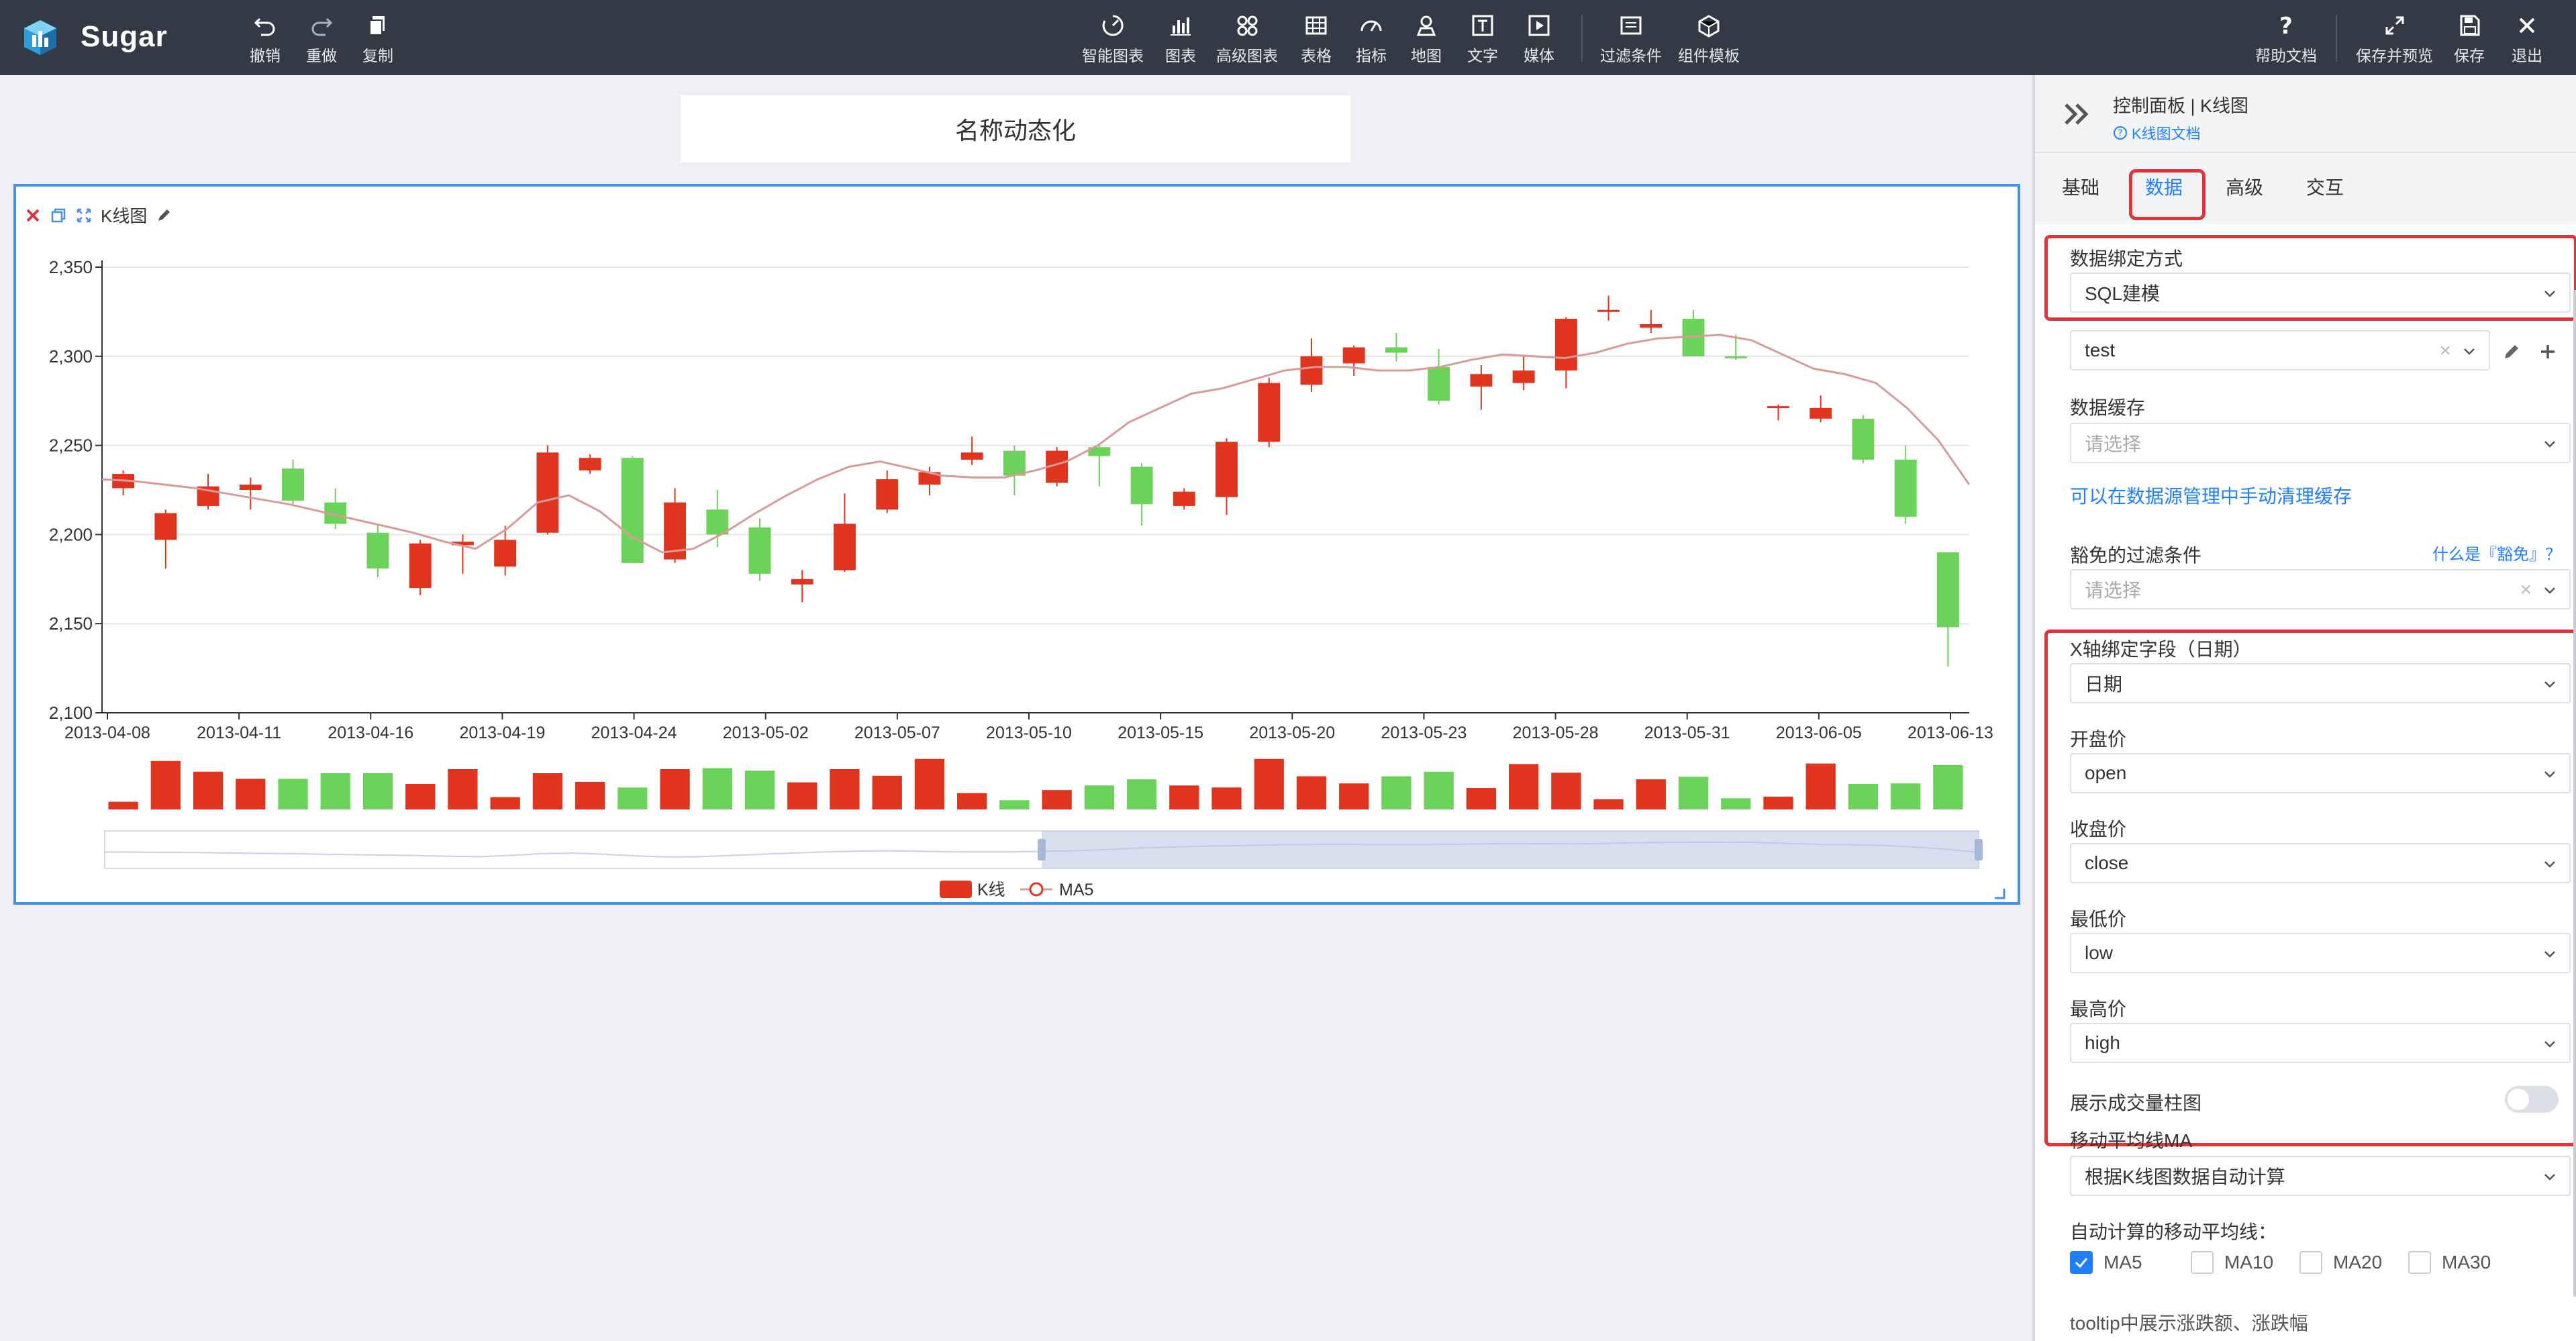 The image size is (2576, 1341). Describe the element at coordinates (2232, 1263) in the screenshot. I see `ma10-checkbox: MA10` at that location.